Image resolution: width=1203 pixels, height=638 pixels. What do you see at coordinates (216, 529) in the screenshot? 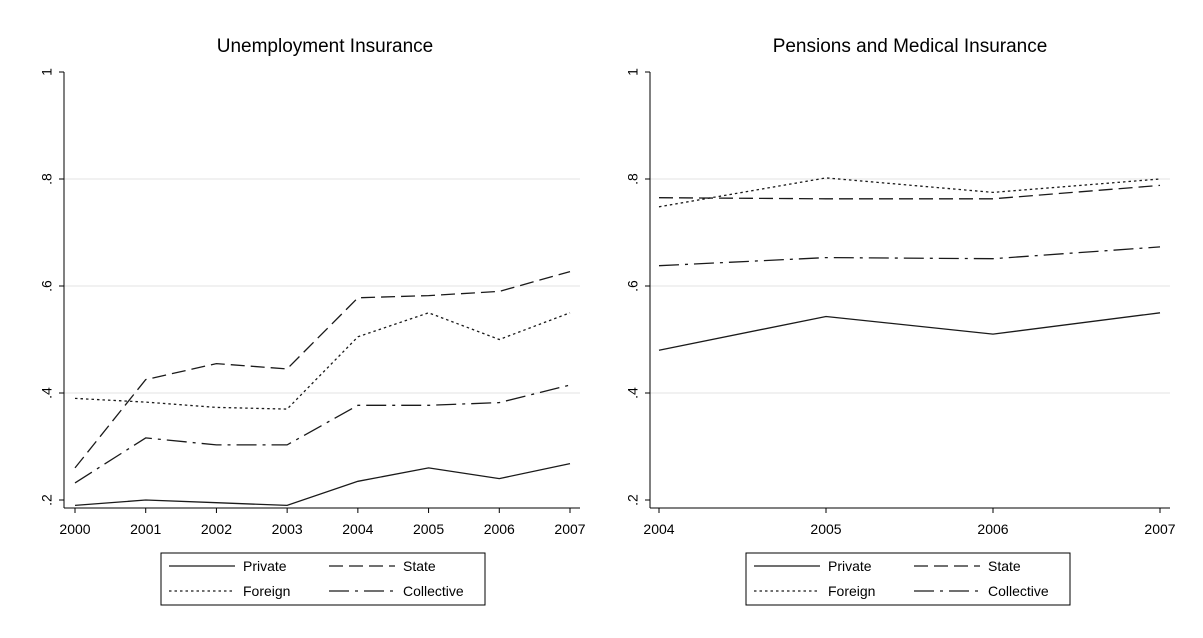
I see `x-tick-label: 2002` at bounding box center [216, 529].